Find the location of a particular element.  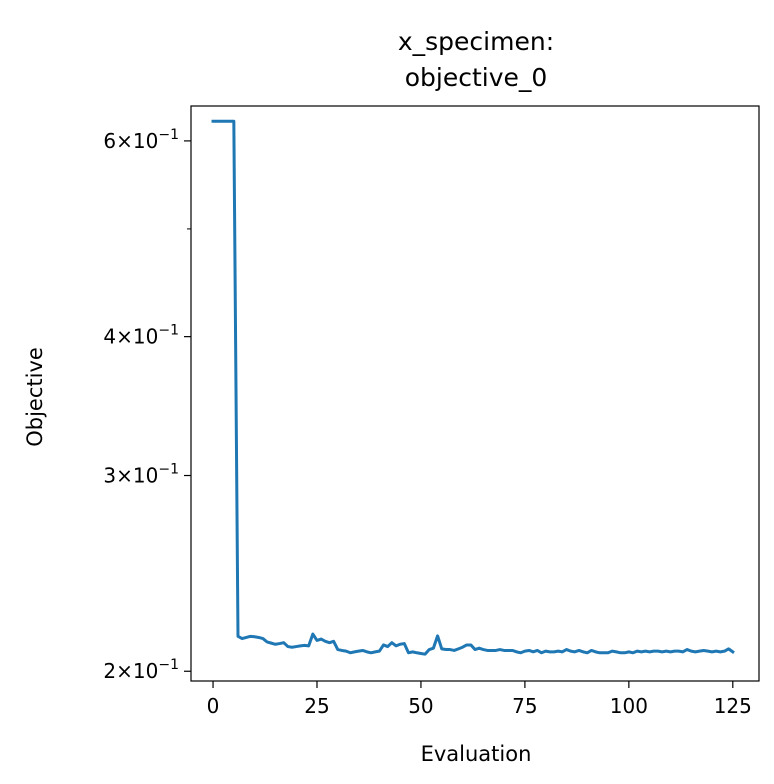

chart-title-line-1: x_specimen: is located at coordinates (476, 41).